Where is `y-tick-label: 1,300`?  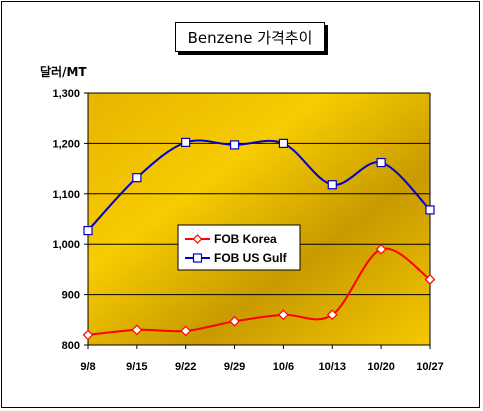
y-tick-label: 1,300 is located at coordinates (66, 94).